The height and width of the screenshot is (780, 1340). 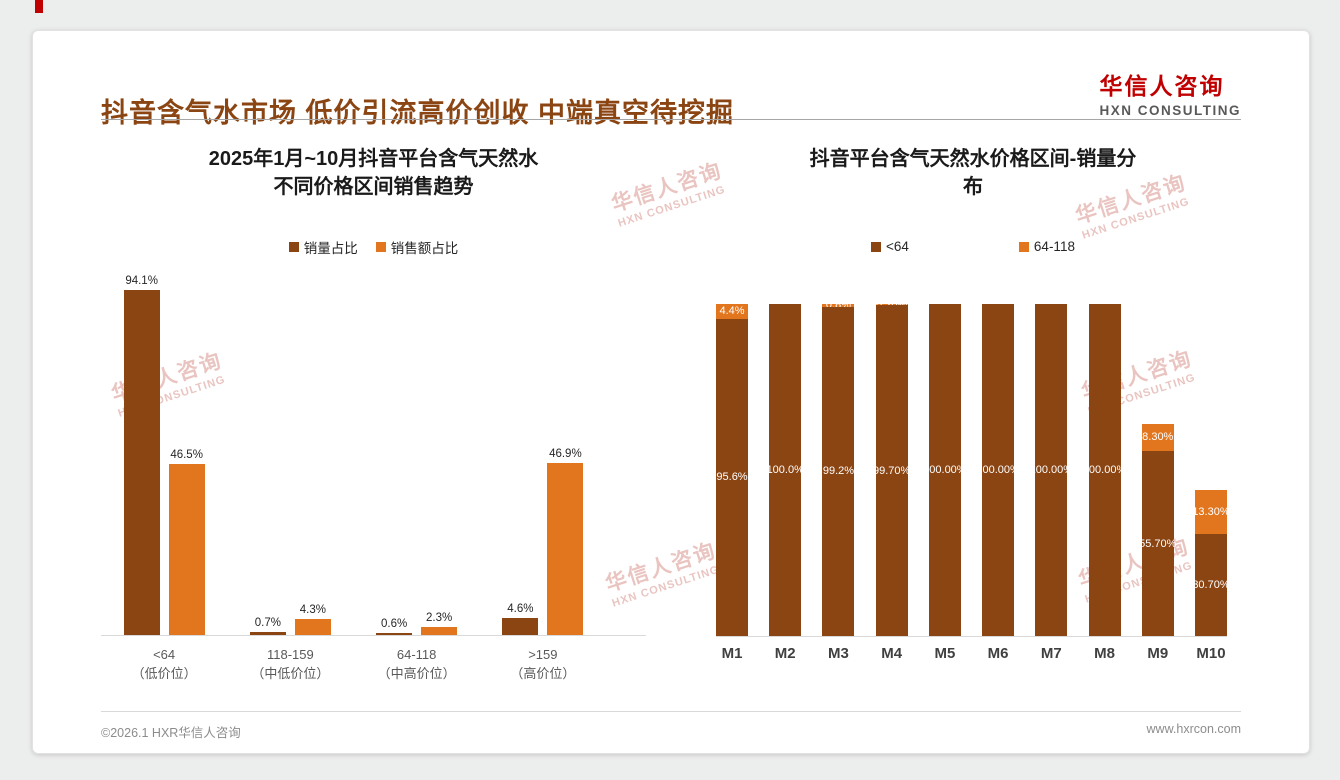 I want to click on stacked-bar: 100.0%, so click(x=785, y=470).